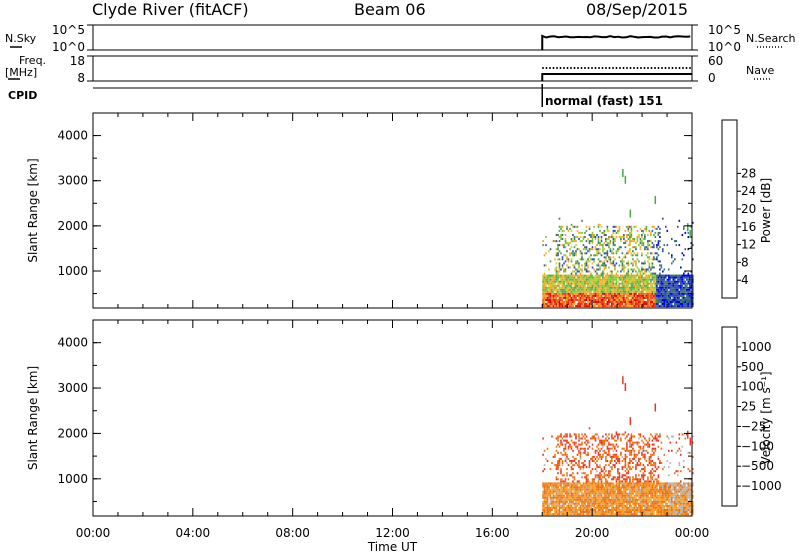 Image resolution: width=800 pixels, height=554 pixels. Describe the element at coordinates (752, 387) in the screenshot. I see `velocity-colorbar-tick-label: 100` at that location.